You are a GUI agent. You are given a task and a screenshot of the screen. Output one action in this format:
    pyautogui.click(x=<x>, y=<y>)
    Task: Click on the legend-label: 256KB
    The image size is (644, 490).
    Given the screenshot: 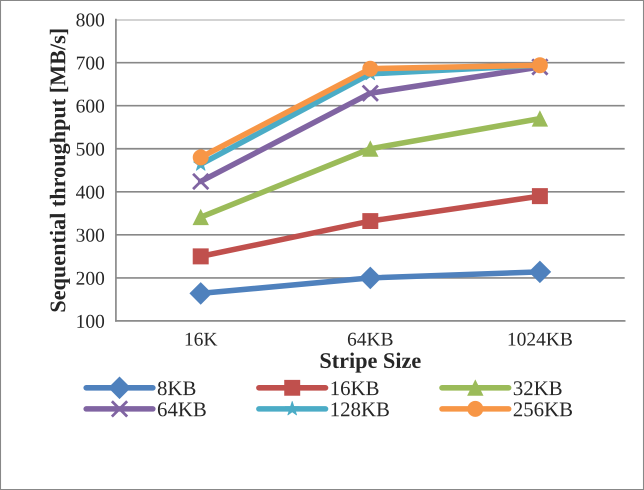 What is the action you would take?
    pyautogui.click(x=543, y=409)
    